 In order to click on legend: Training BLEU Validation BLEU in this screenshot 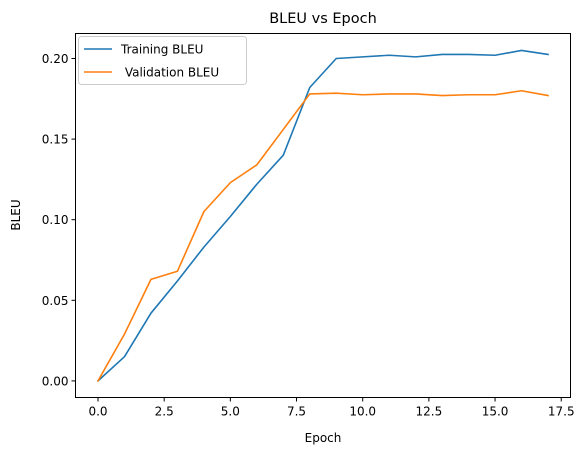, I will do `click(162, 60)`.